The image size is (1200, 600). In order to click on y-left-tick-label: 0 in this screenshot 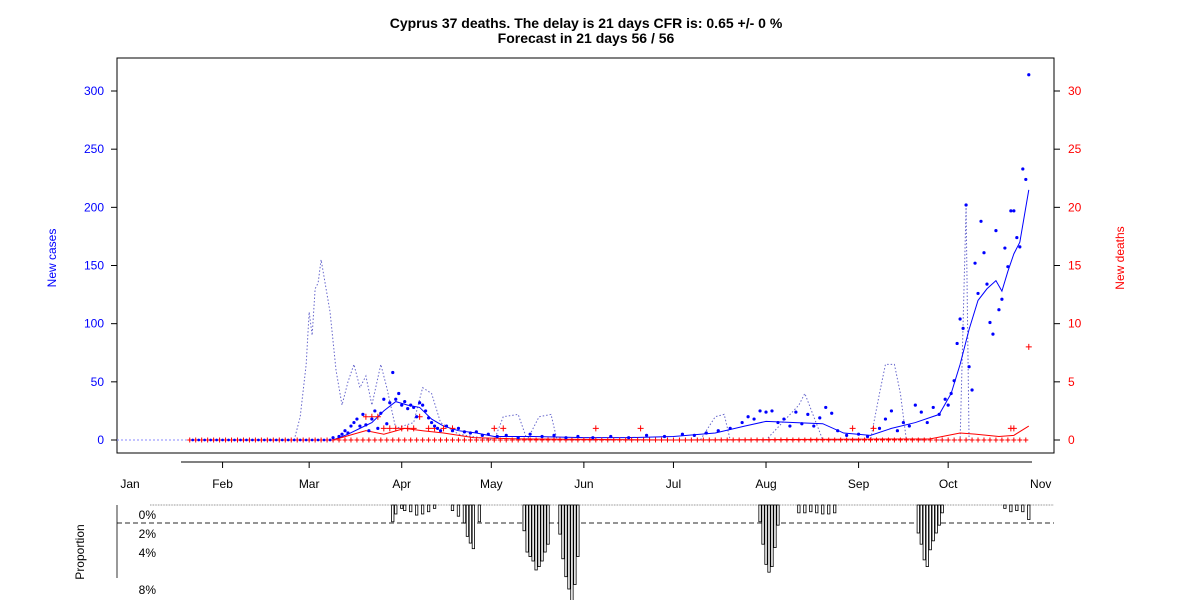, I will do `click(100, 440)`.